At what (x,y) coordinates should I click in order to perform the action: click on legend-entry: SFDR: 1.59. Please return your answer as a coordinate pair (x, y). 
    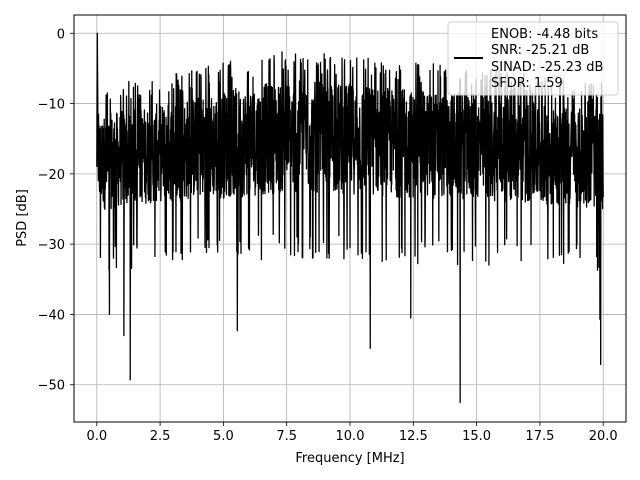
    Looking at the image, I should click on (527, 83).